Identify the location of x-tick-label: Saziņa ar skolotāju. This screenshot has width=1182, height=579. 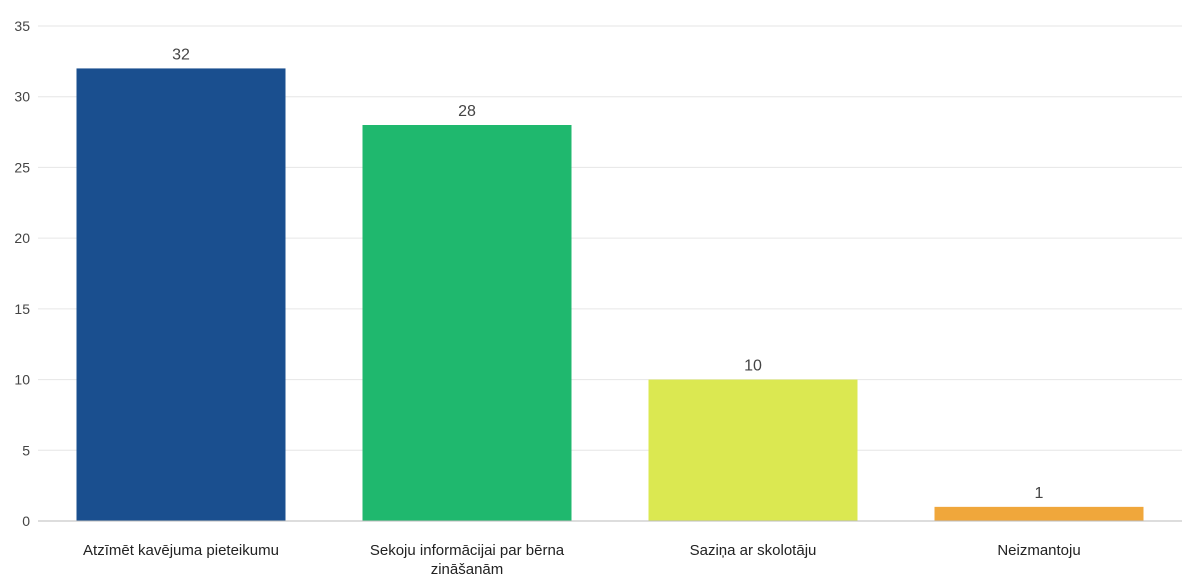
(753, 550).